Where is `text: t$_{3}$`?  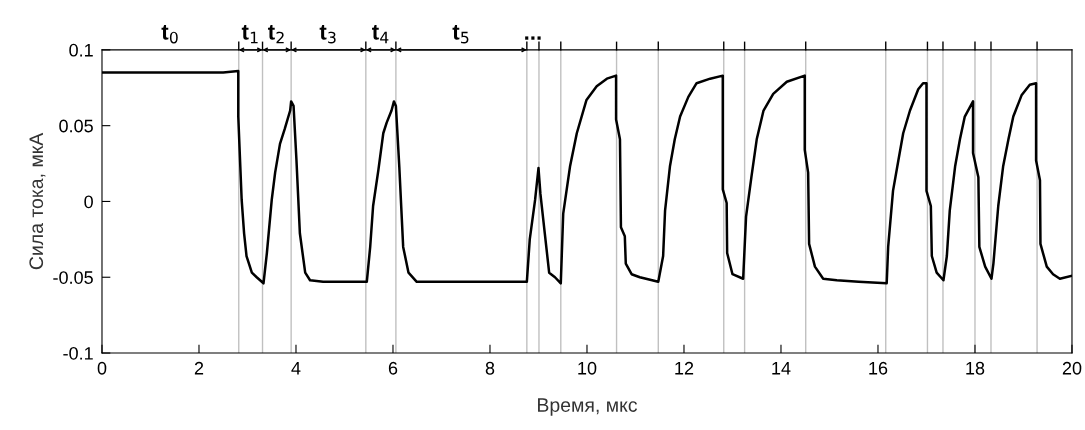
text: t$_{3}$ is located at coordinates (327, 34).